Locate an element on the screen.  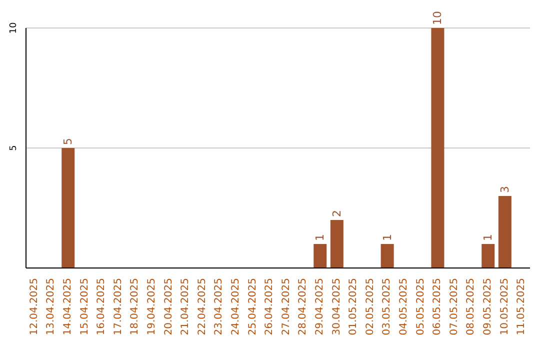
x-tick-label: 23.04.2025 is located at coordinates (219, 307).